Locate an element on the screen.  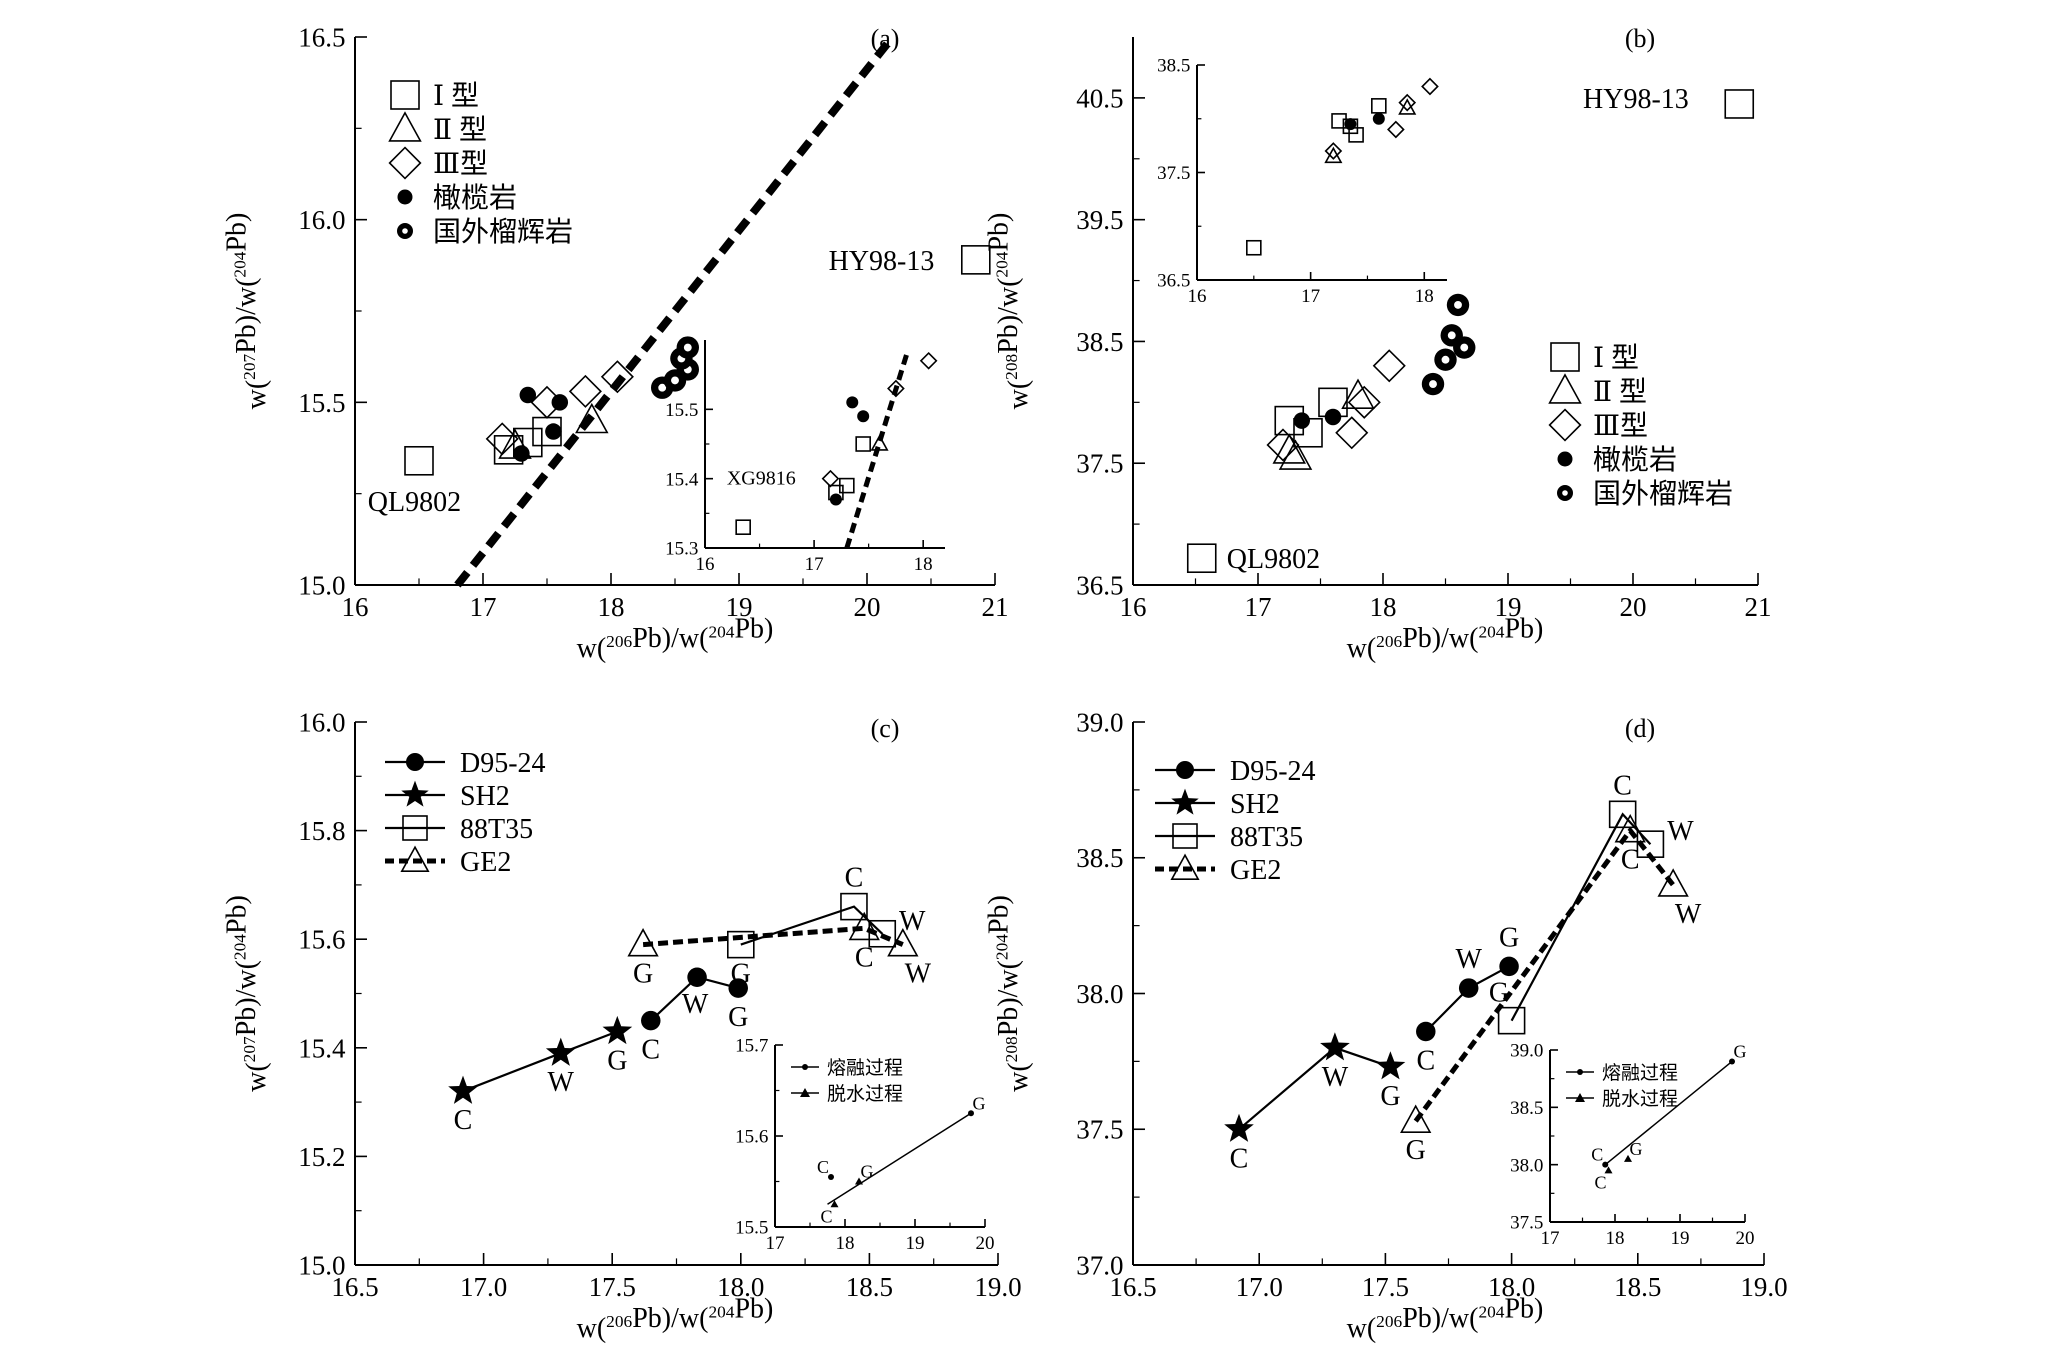
x-axis-title: w(206Pb)/w(204Pb) is located at coordinates (675, 1318).